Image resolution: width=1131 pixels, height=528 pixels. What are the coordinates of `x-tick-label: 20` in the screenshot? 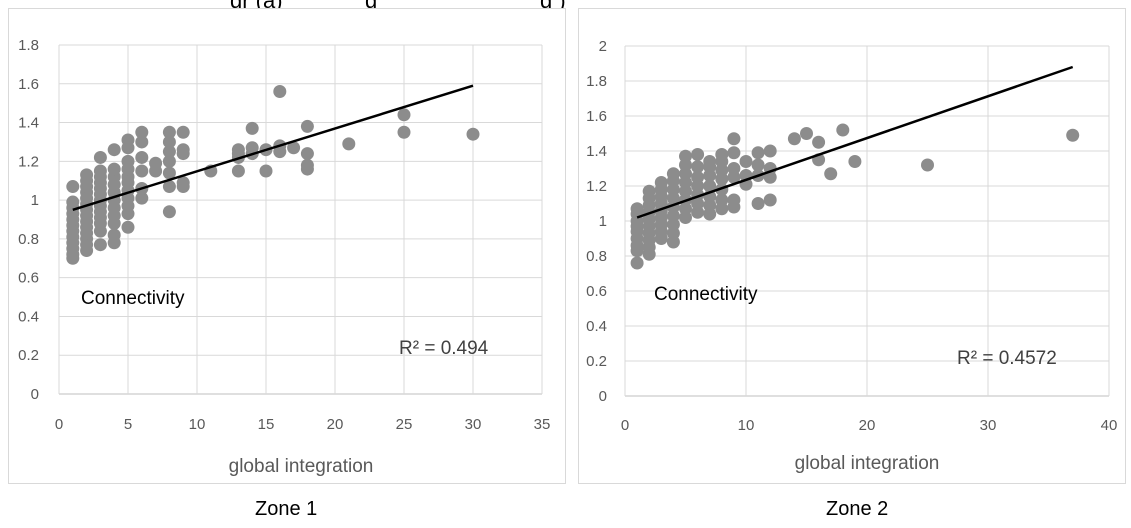 It's located at (335, 424).